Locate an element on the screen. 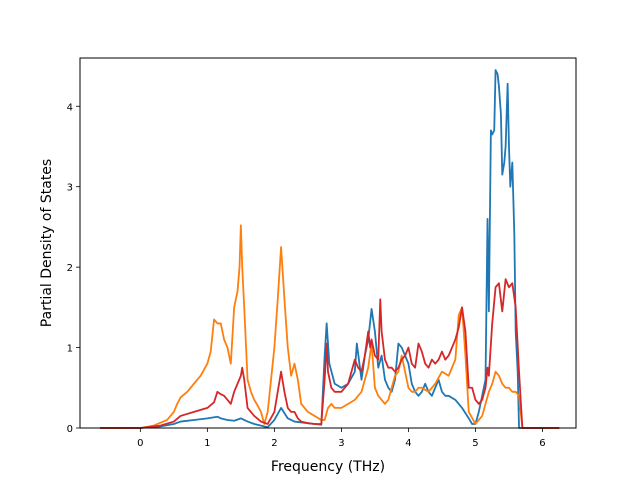 This screenshot has width=640, height=480. x-axis-label: Frequency (THz) is located at coordinates (328, 467).